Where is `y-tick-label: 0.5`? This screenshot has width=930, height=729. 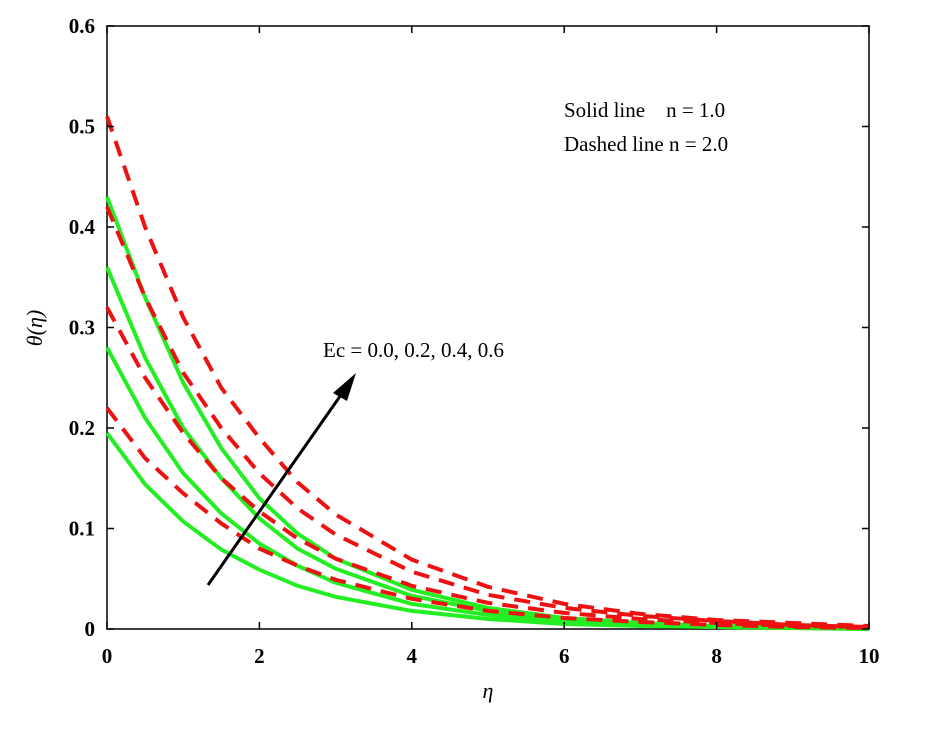 y-tick-label: 0.5 is located at coordinates (82, 127).